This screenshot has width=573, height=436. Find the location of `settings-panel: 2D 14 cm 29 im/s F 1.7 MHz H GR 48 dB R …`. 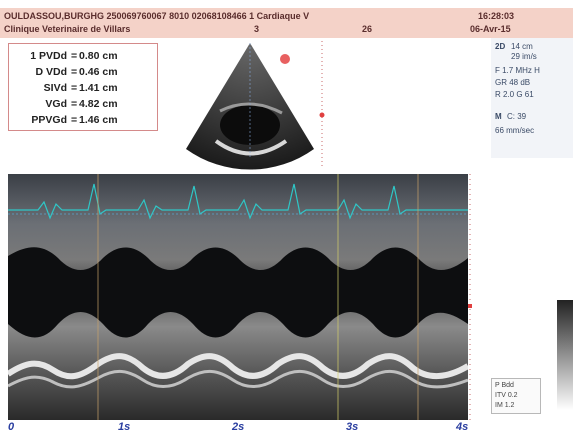

settings-panel: 2D 14 cm 29 im/s F 1.7 MHz H GR 48 dB R … is located at coordinates (532, 98).